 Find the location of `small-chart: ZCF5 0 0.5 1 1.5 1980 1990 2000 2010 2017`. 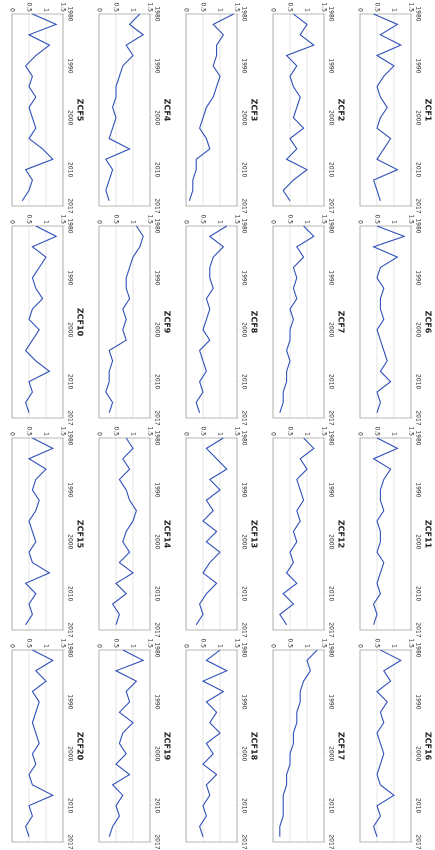

small-chart: ZCF5 0 0.5 1 1.5 1980 1990 2000 2010 2017 is located at coordinates (47, 107).